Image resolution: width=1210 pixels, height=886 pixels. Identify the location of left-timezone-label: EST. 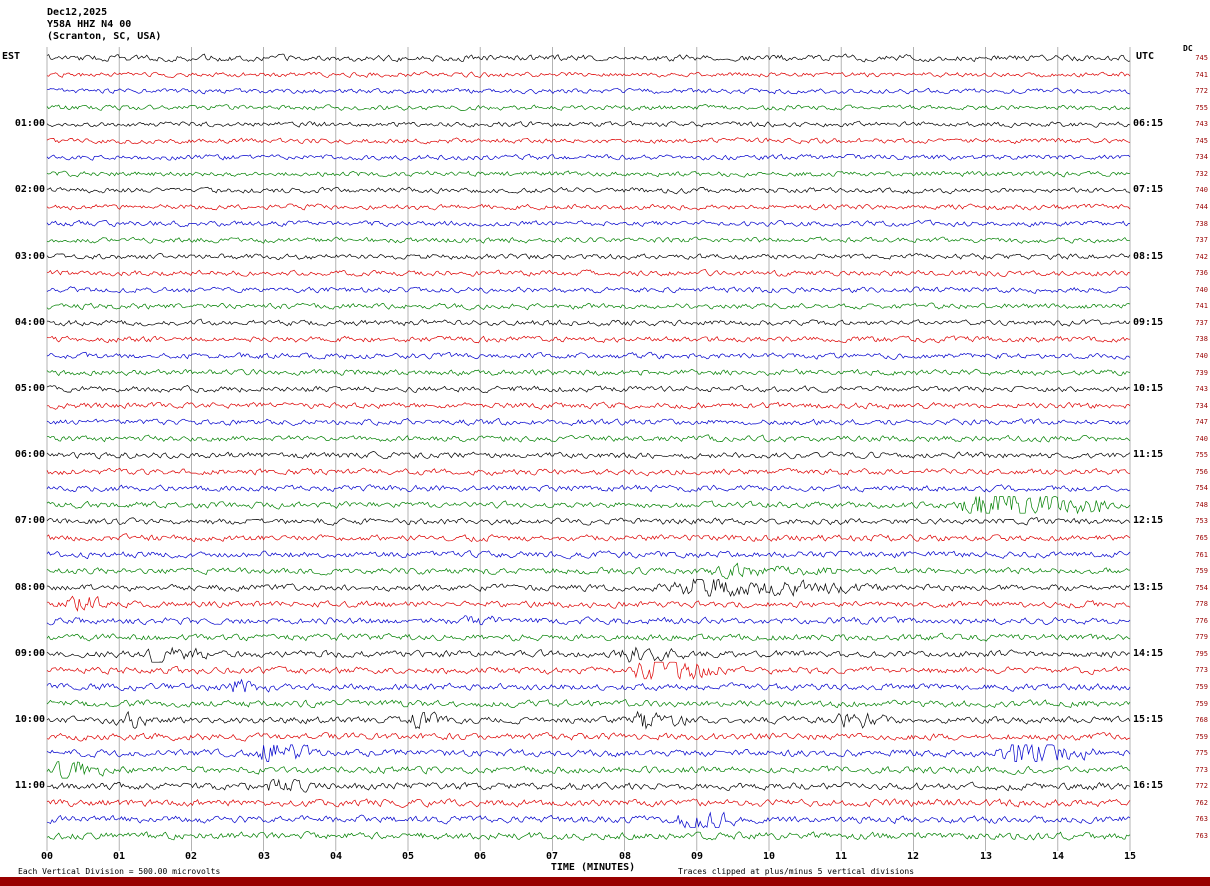
(11, 56).